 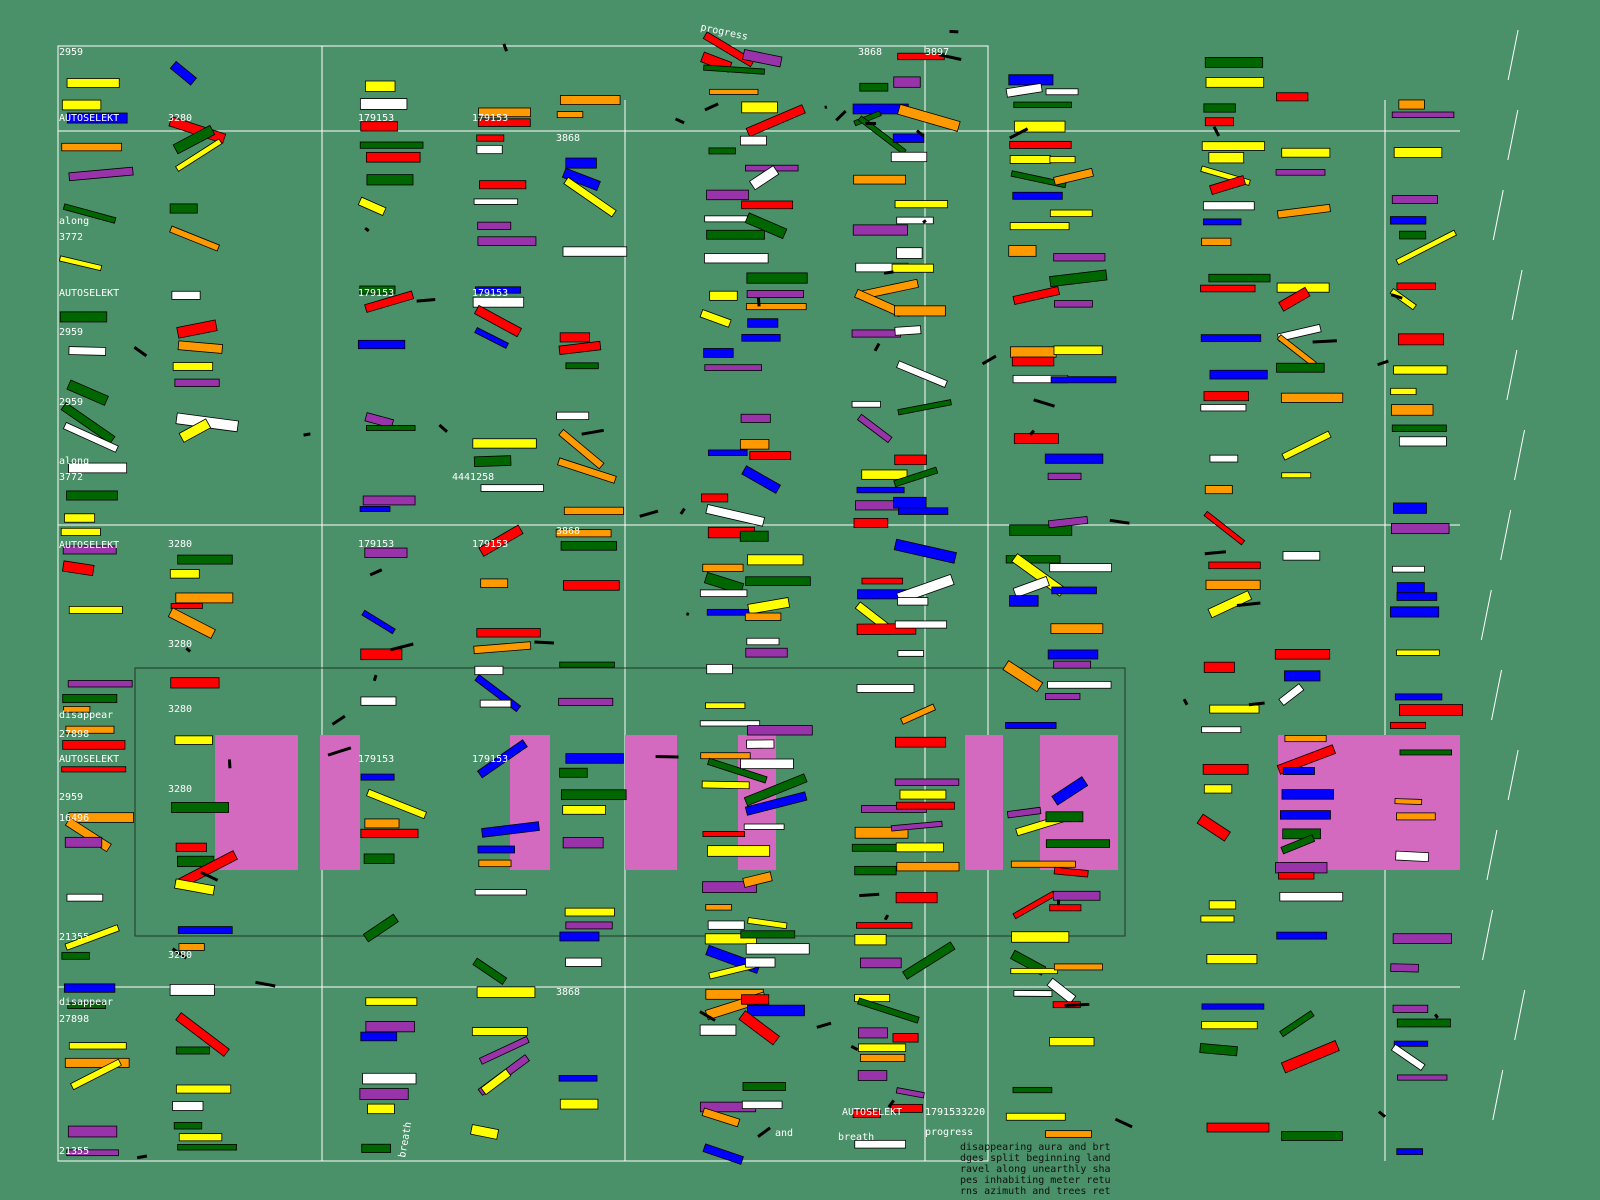 I want to click on pink-block, so click(x=984, y=802).